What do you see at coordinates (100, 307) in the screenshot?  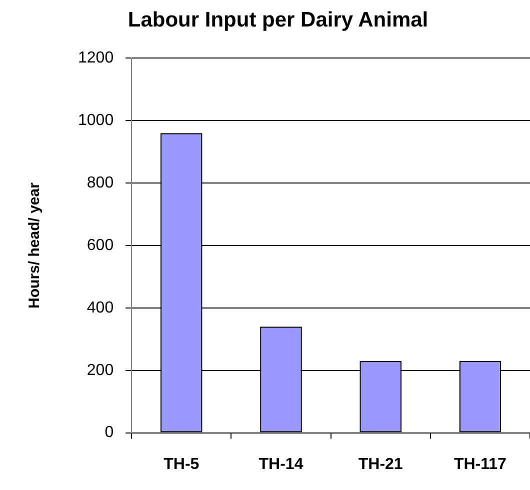 I see `y-tick-label: 400` at bounding box center [100, 307].